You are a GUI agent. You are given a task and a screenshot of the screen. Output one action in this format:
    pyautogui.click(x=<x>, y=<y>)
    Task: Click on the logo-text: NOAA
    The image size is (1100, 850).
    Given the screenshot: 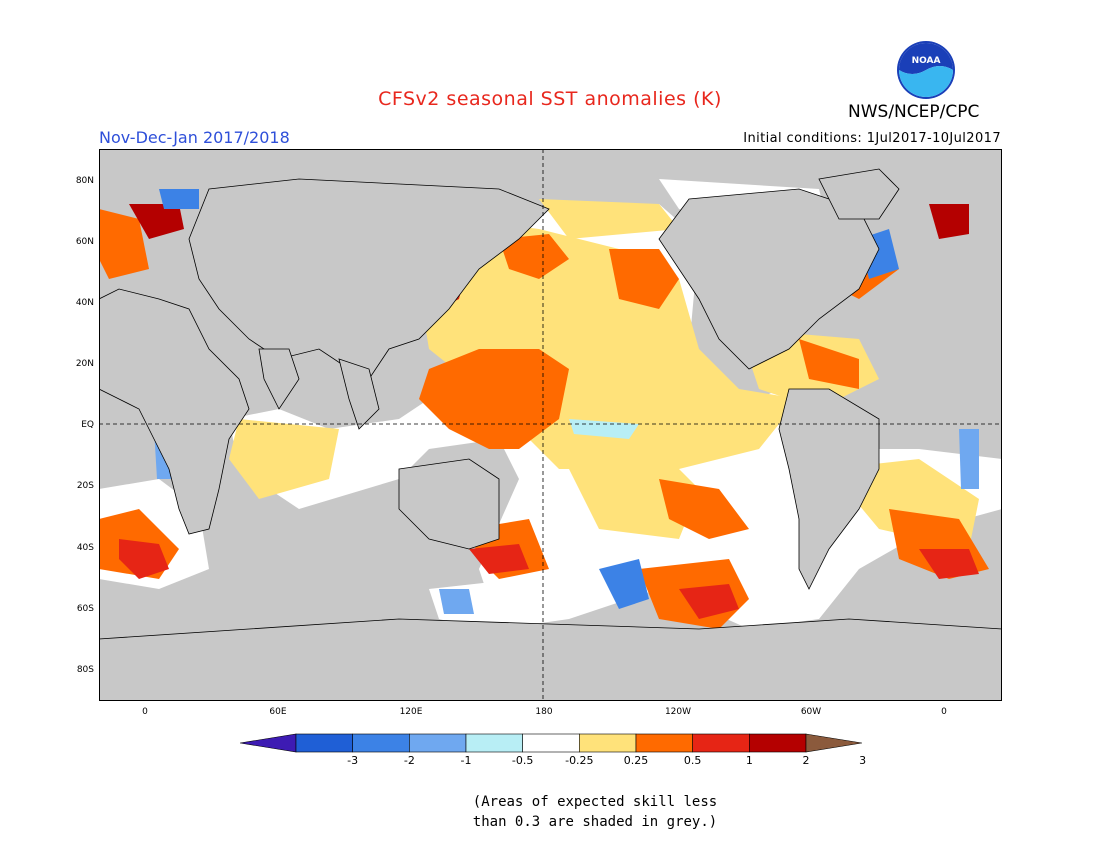 What is the action you would take?
    pyautogui.click(x=926, y=61)
    